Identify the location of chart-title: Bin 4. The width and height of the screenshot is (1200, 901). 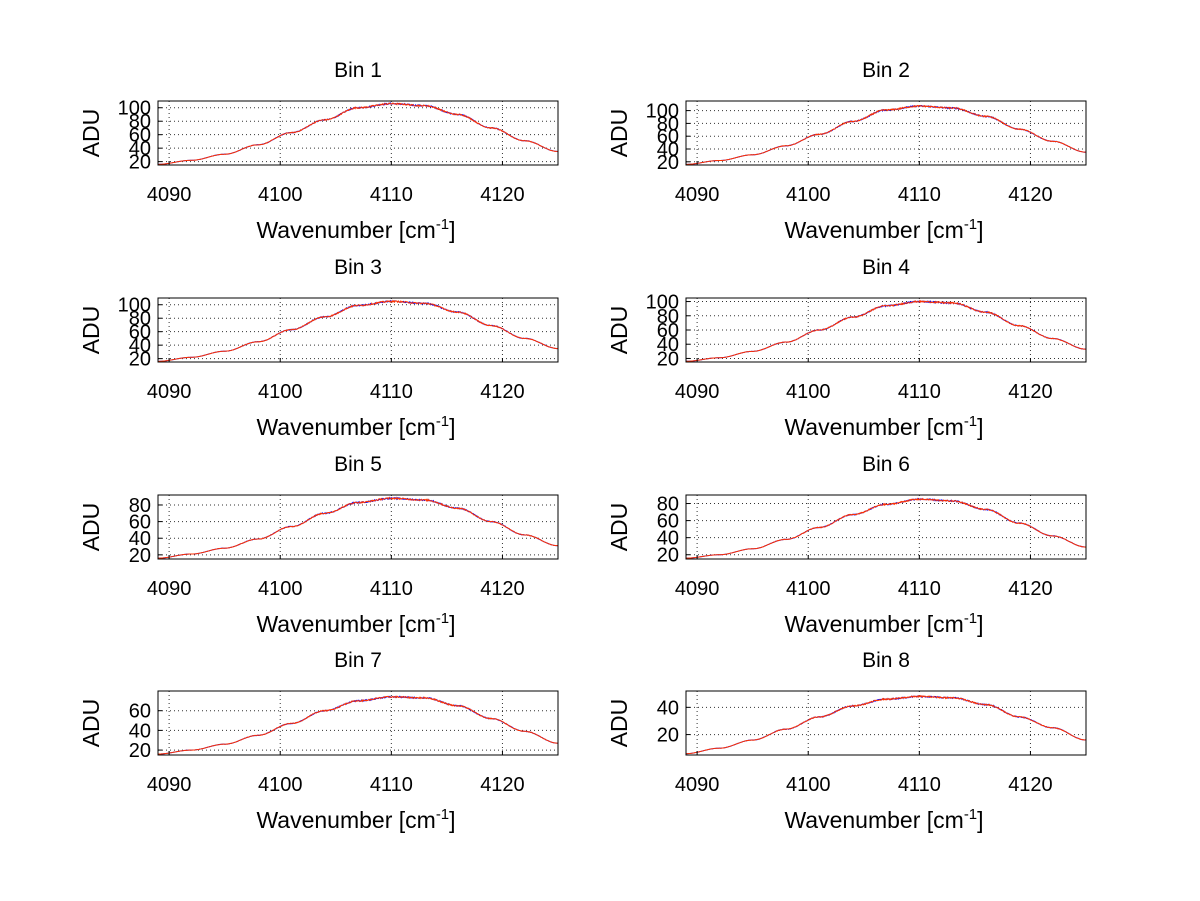
(886, 267).